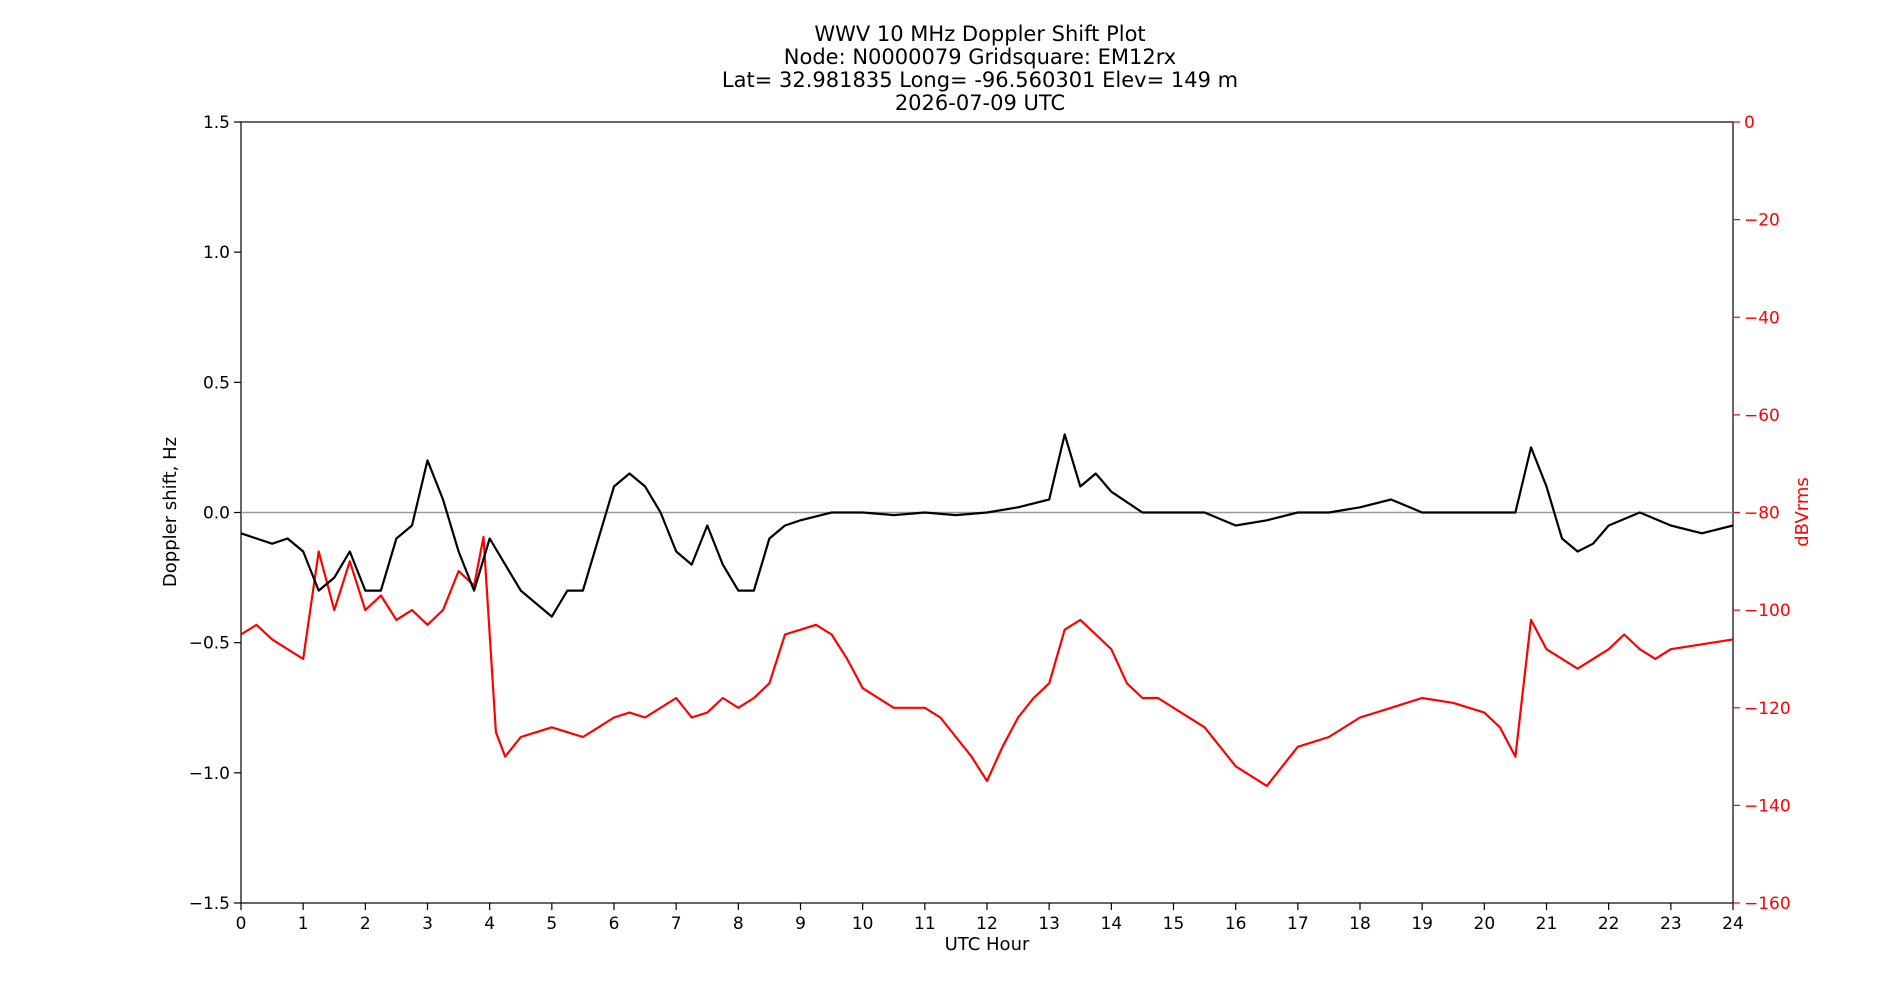 The height and width of the screenshot is (1000, 1900). Describe the element at coordinates (1112, 924) in the screenshot. I see `x-tick-label: 14` at that location.